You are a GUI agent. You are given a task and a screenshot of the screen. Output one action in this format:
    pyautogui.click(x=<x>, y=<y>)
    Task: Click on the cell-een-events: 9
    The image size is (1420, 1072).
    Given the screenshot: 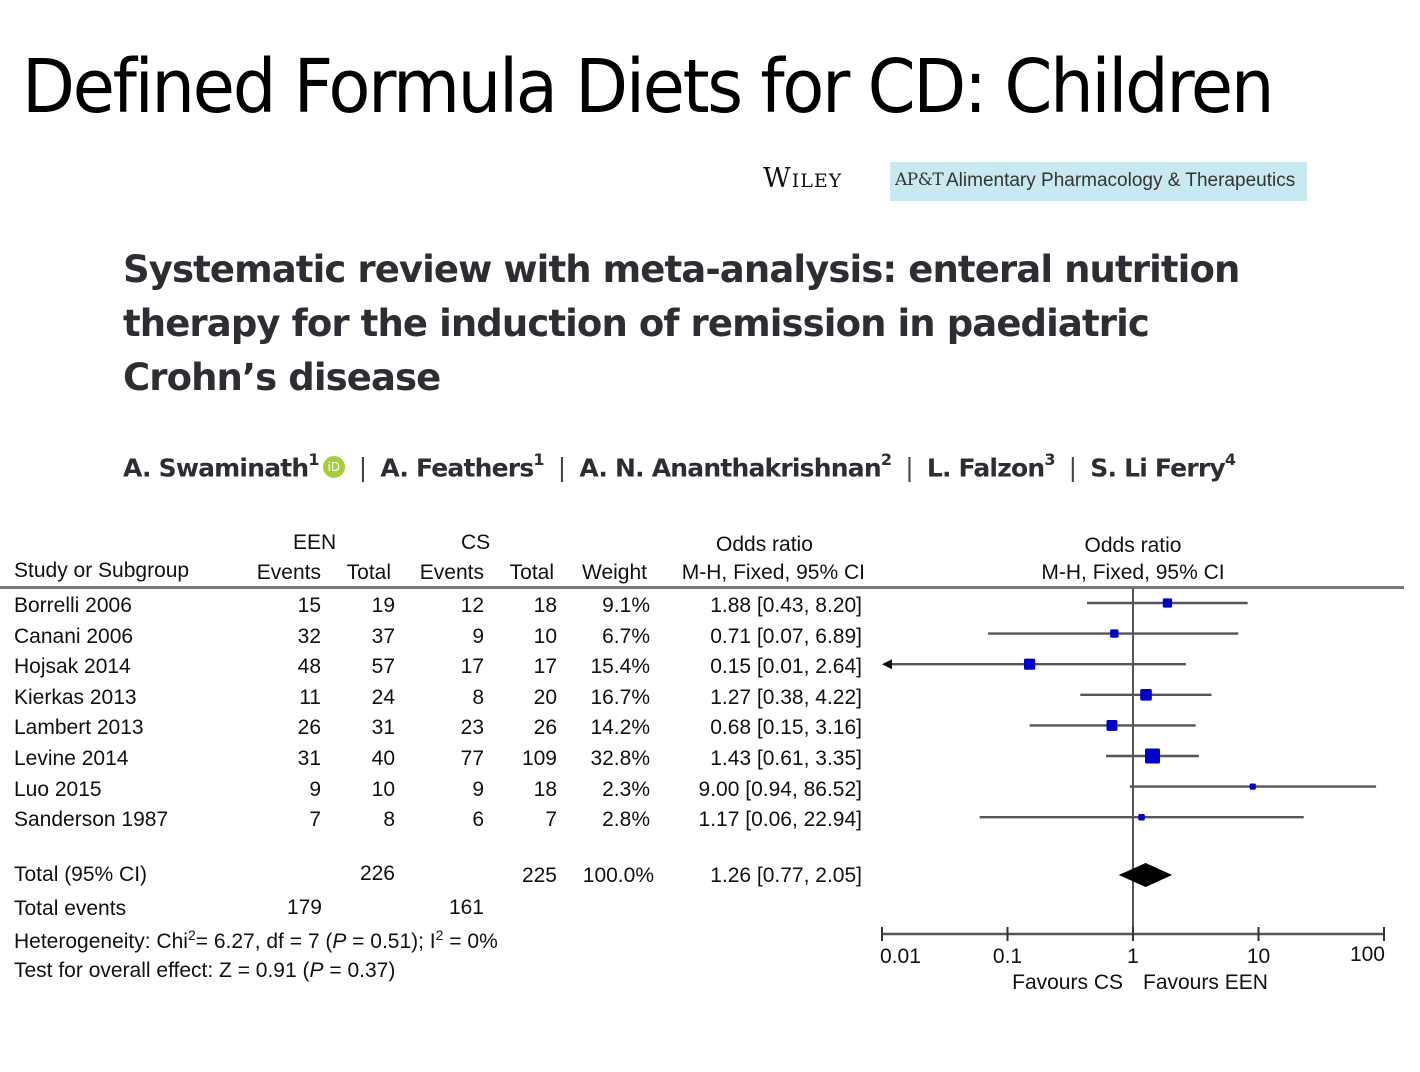 What is the action you would take?
    pyautogui.click(x=315, y=789)
    